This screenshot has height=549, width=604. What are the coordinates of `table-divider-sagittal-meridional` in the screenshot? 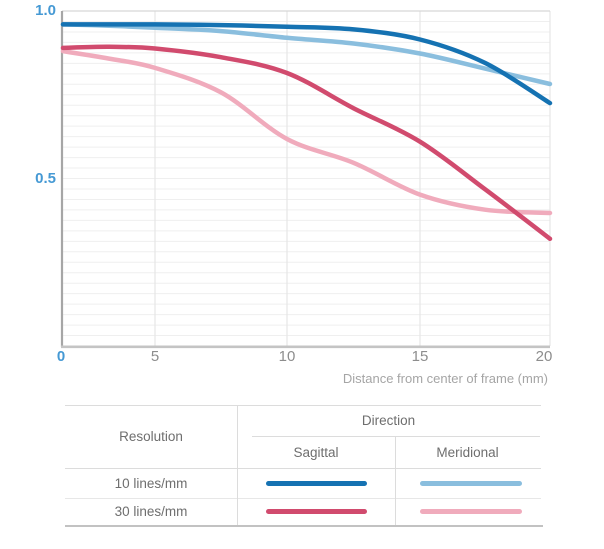 It's located at (395, 480).